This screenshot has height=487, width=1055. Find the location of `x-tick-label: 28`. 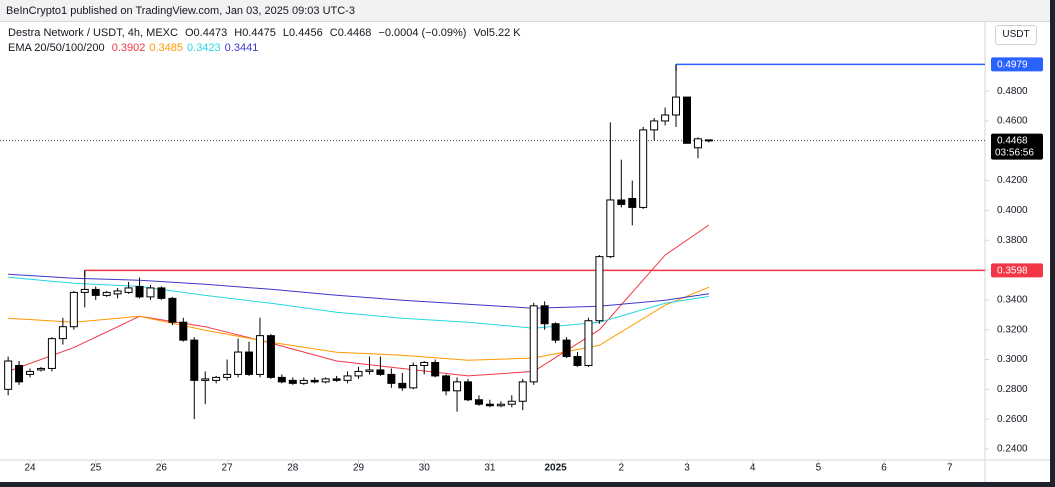

x-tick-label: 28 is located at coordinates (293, 468).